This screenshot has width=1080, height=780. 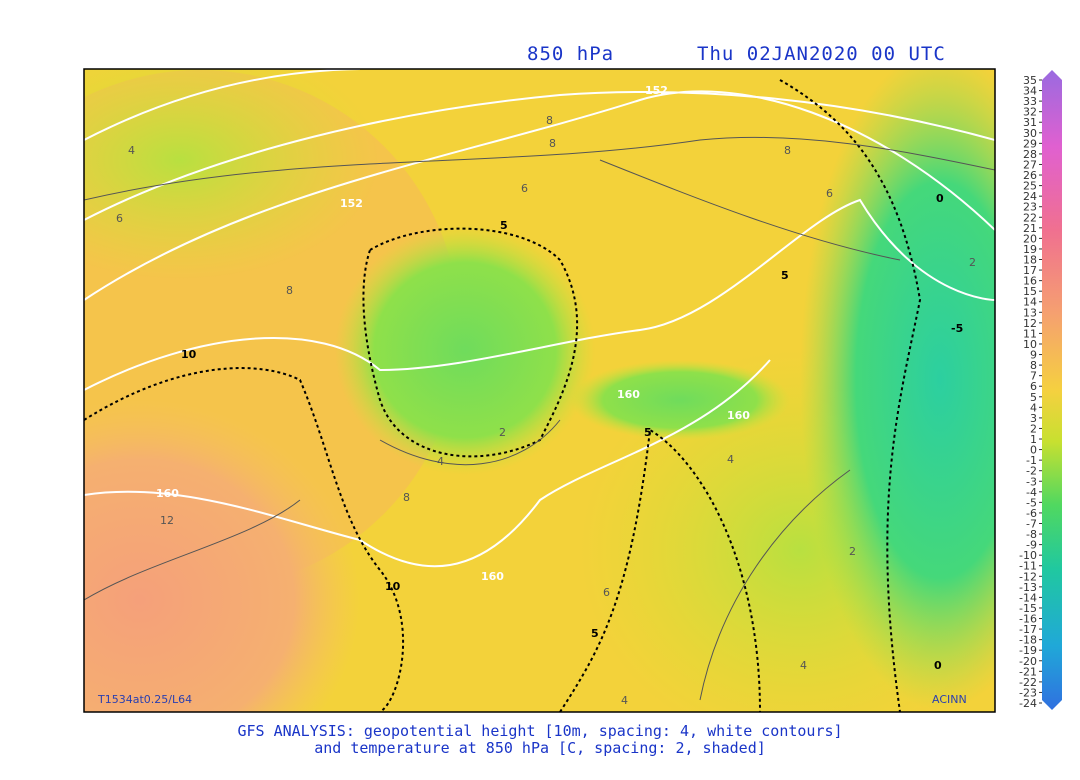 I want to click on colorbar-tick-label: -7, so click(x=1031, y=523).